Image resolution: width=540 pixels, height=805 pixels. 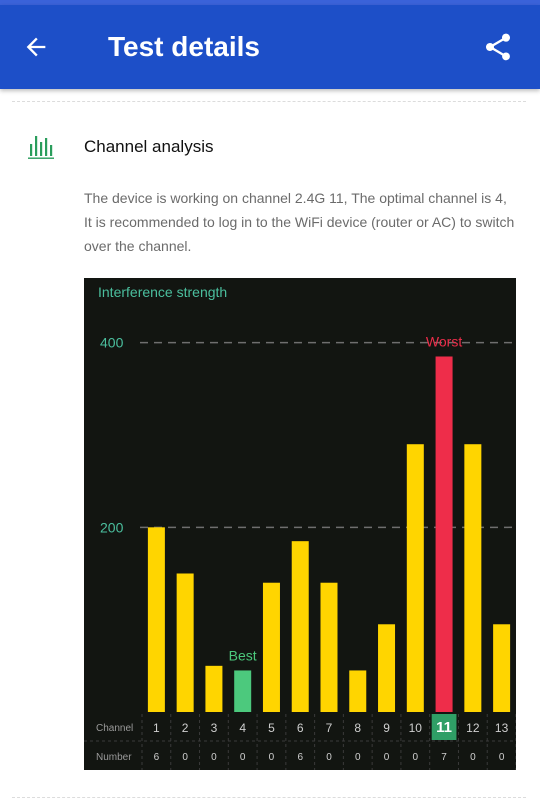 What do you see at coordinates (214, 728) in the screenshot?
I see `channel-tick-label: 3` at bounding box center [214, 728].